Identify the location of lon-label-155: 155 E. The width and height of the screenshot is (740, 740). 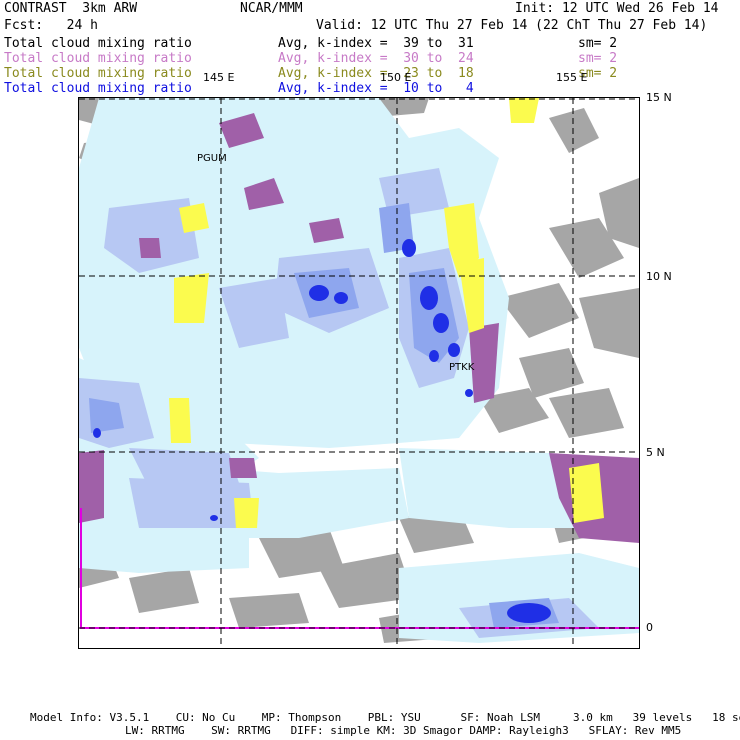
(572, 77).